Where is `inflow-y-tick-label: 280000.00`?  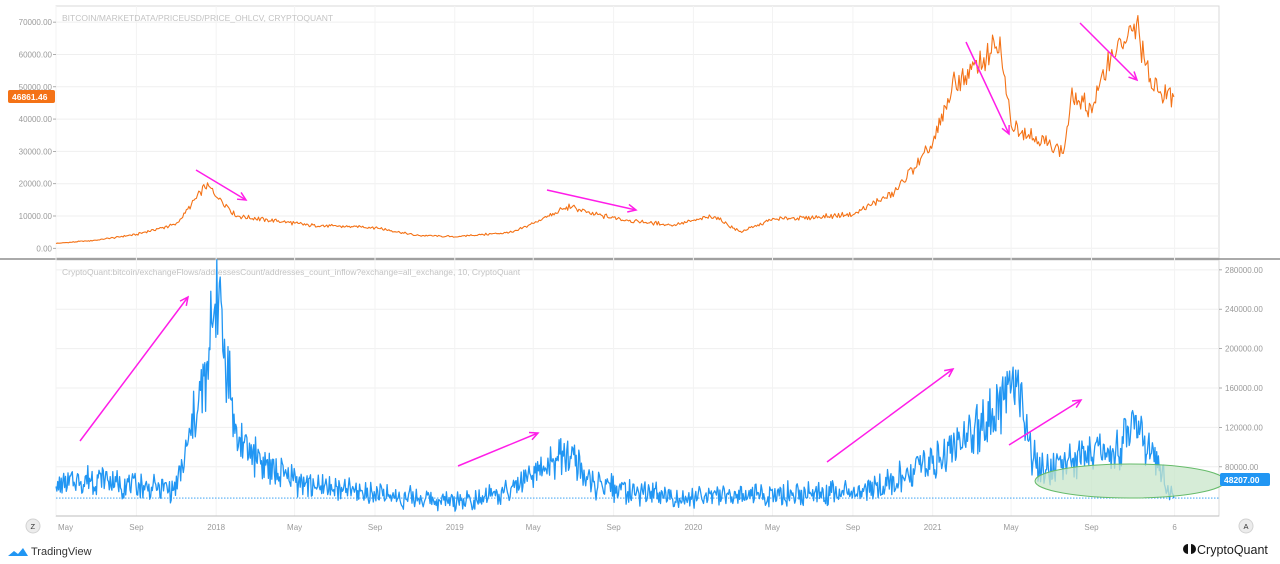
inflow-y-tick-label: 280000.00 is located at coordinates (1244, 270).